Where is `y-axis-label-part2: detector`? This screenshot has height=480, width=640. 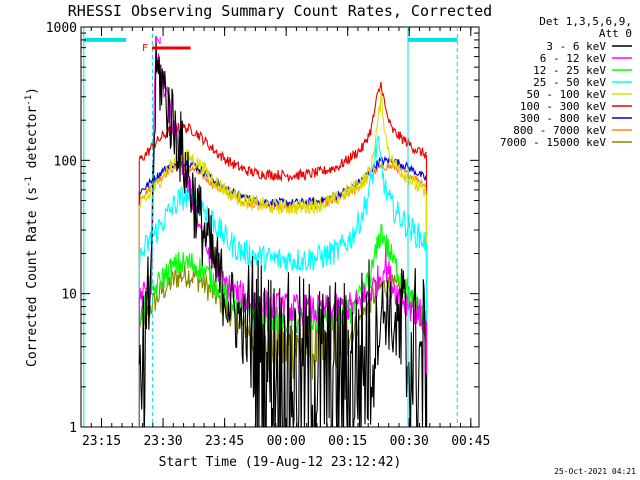 y-axis-label-part2: detector is located at coordinates (32, 141).